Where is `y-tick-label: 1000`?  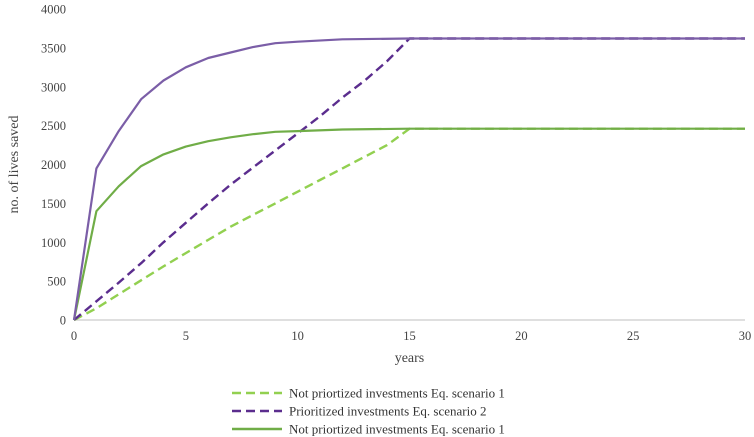
y-tick-label: 1000 is located at coordinates (53, 243).